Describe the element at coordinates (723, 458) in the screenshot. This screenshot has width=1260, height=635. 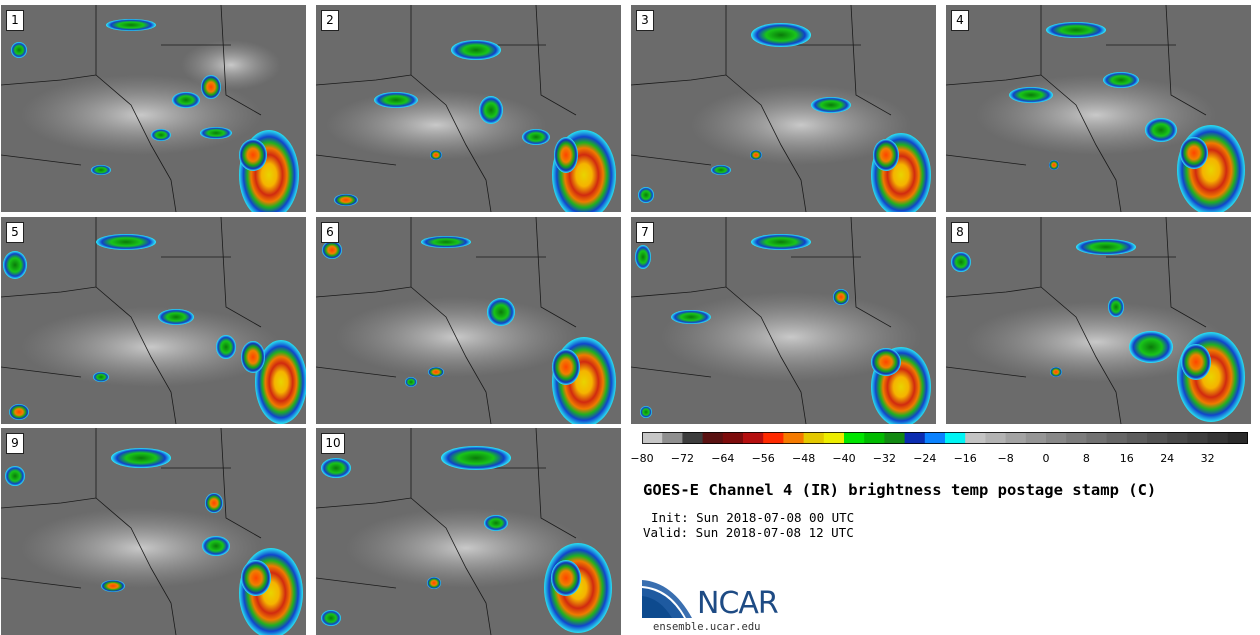
I see `colorbar-tick-label: −64` at that location.